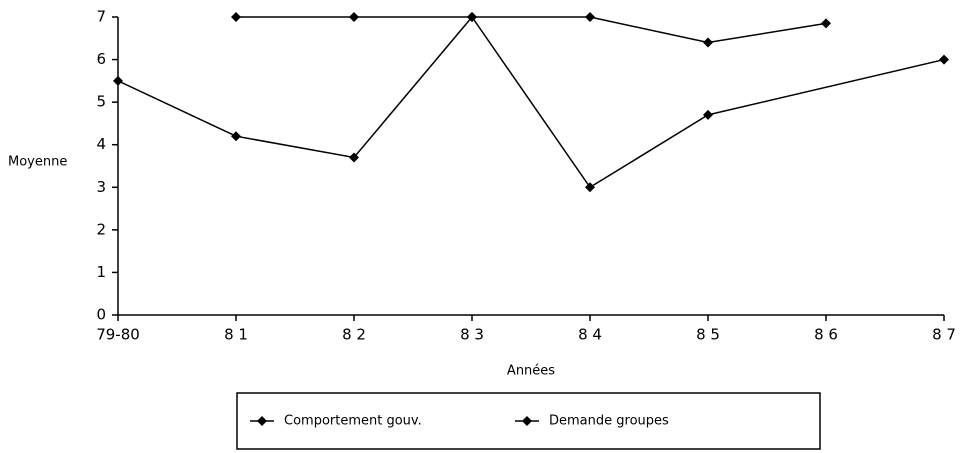 The width and height of the screenshot is (962, 453). I want to click on x-tick-label: 8 3, so click(472, 335).